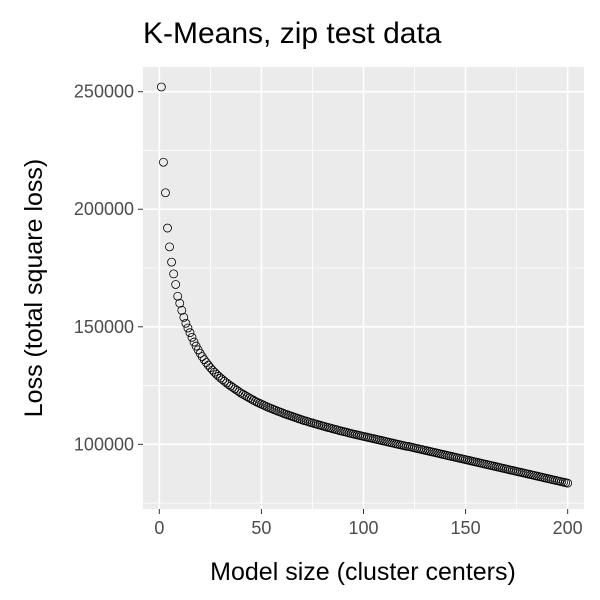 This screenshot has height=600, width=600. Describe the element at coordinates (34, 288) in the screenshot. I see `y-axis-title: Loss (total square loss)` at that location.